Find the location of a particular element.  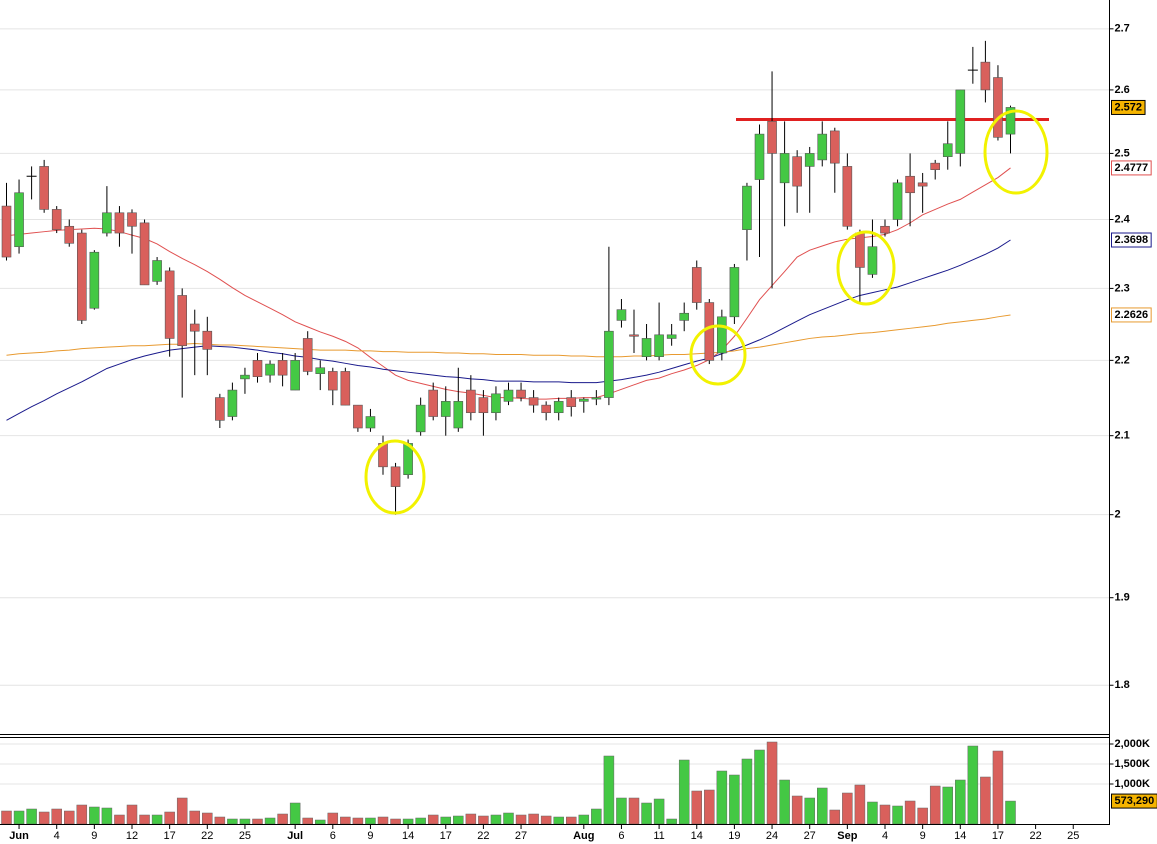

y-tick-label: 1.9 is located at coordinates (1122, 598).